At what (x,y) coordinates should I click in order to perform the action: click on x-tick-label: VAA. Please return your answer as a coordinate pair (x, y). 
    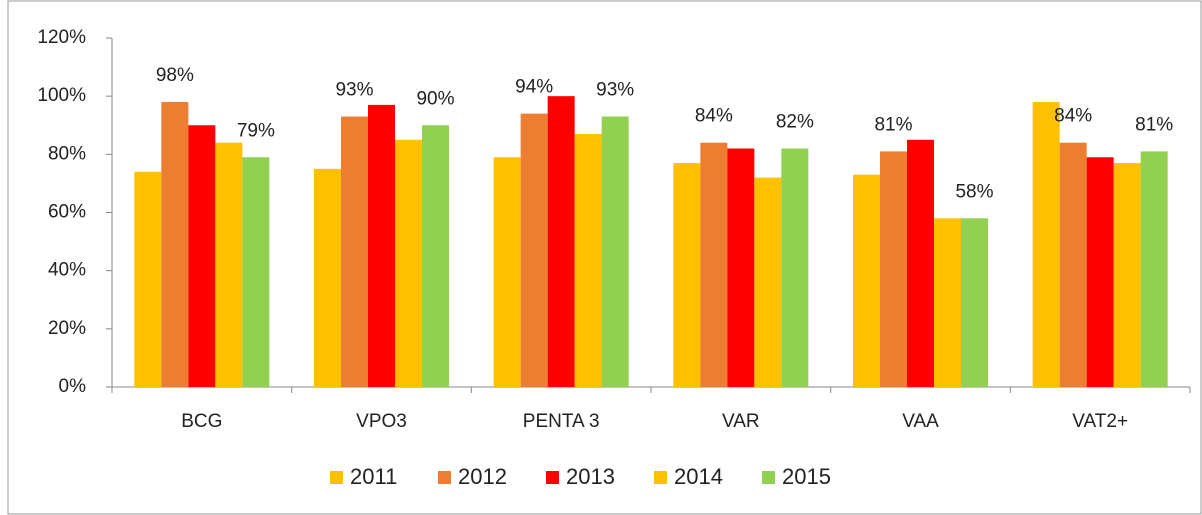
    Looking at the image, I should click on (920, 421).